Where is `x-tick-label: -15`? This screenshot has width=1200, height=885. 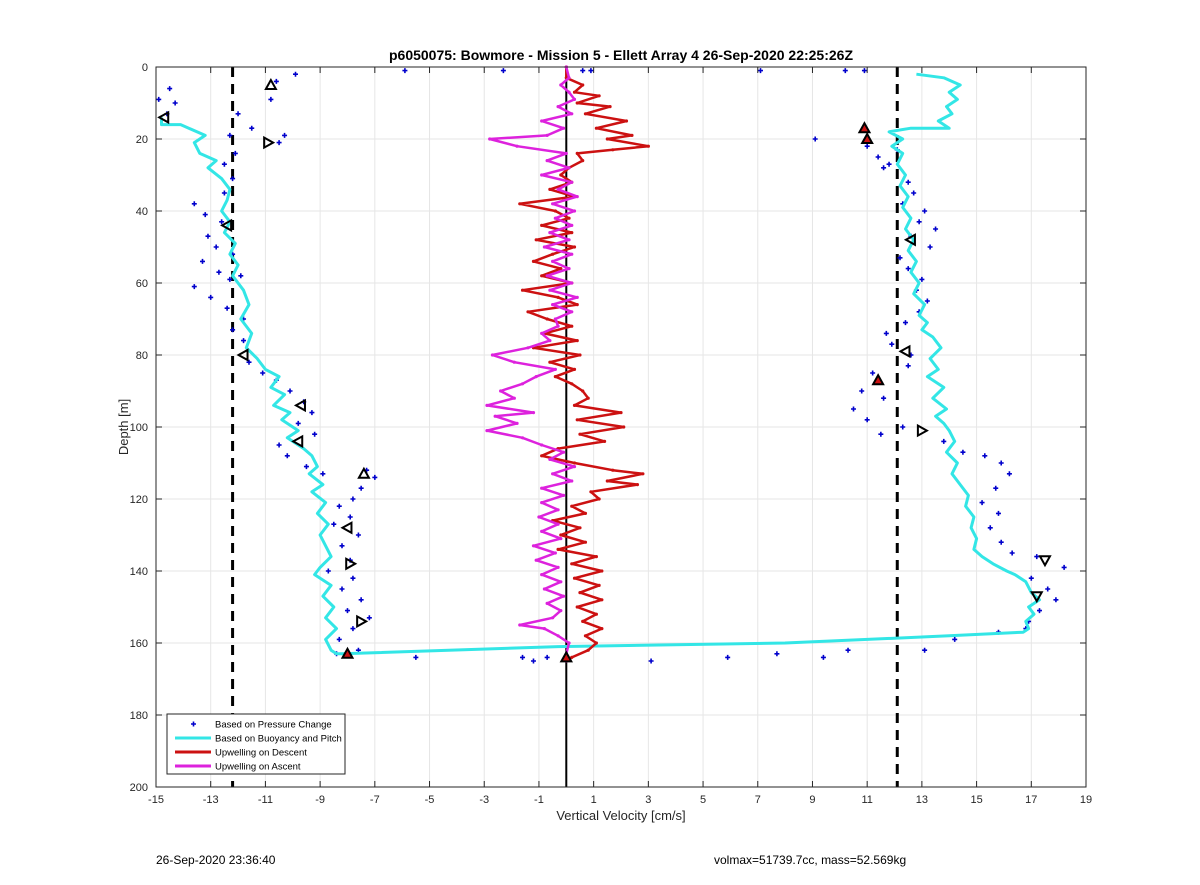
x-tick-label: -15 is located at coordinates (156, 800).